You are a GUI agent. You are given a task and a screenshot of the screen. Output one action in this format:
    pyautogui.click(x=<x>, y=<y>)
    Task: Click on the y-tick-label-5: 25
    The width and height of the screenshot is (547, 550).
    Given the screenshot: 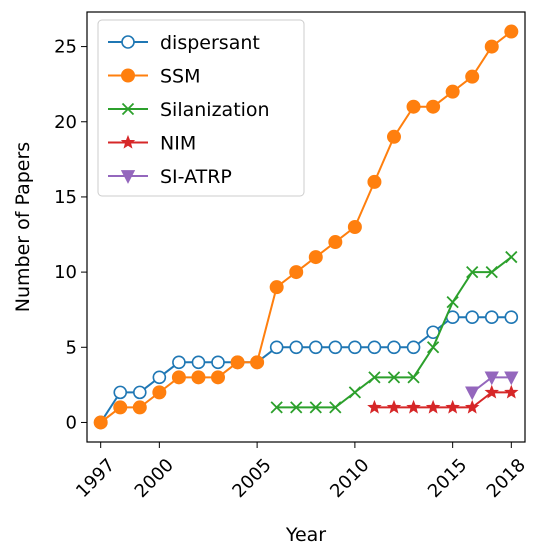 What is the action you would take?
    pyautogui.click(x=65, y=47)
    